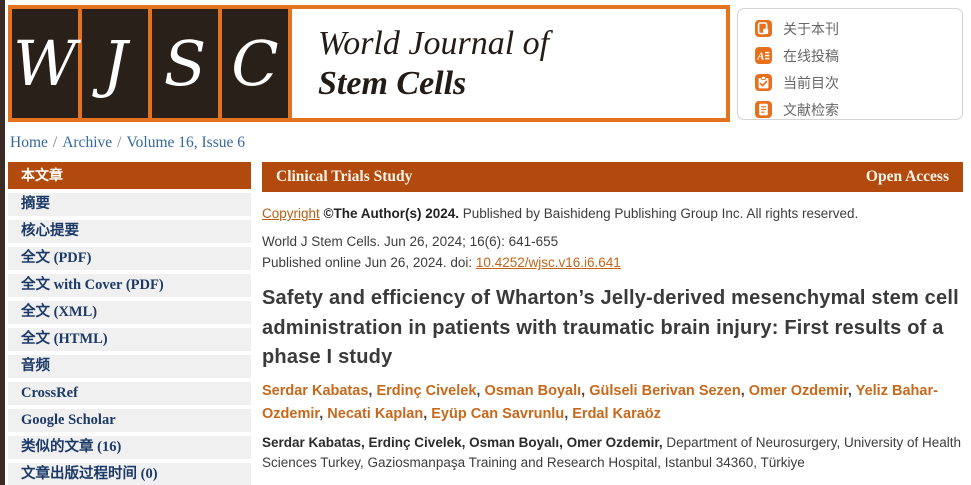 This screenshot has width=971, height=485. I want to click on author-link: Gülseli Berivan Sezen, so click(665, 390).